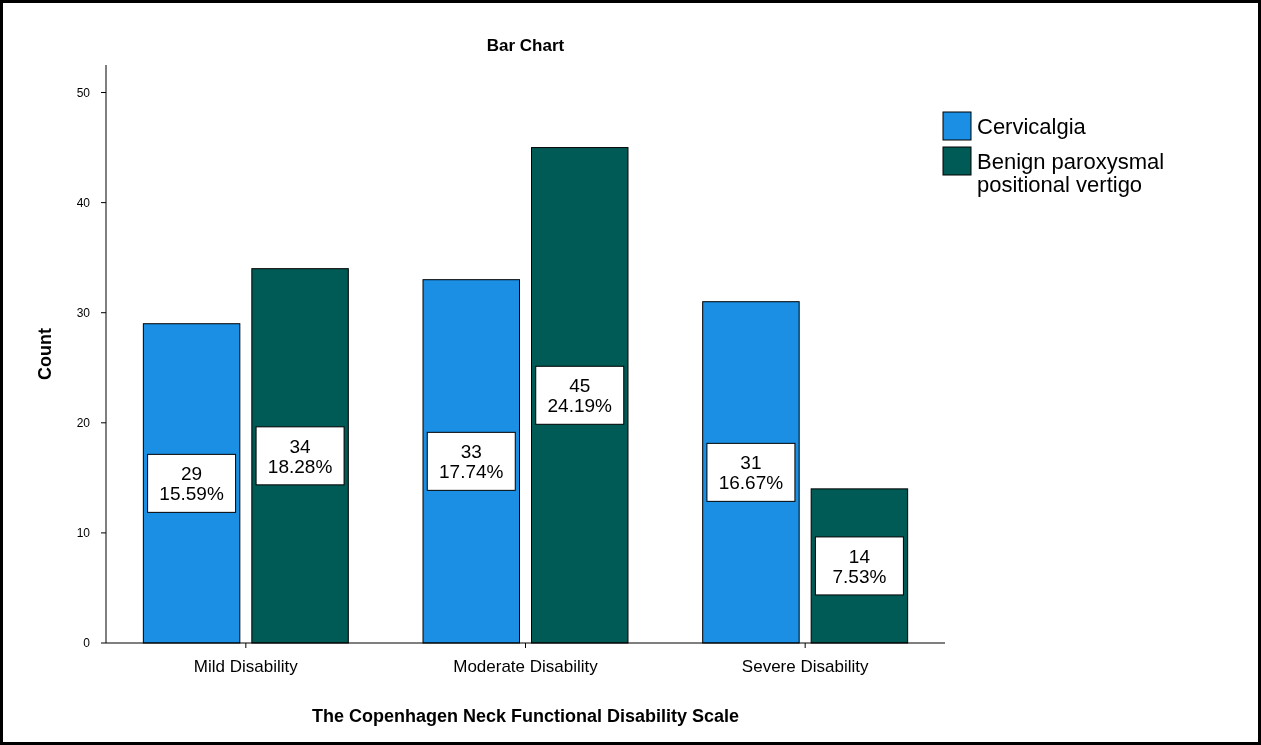  Describe the element at coordinates (191, 483) in the screenshot. I see `data-label: 29 15.59%` at that location.